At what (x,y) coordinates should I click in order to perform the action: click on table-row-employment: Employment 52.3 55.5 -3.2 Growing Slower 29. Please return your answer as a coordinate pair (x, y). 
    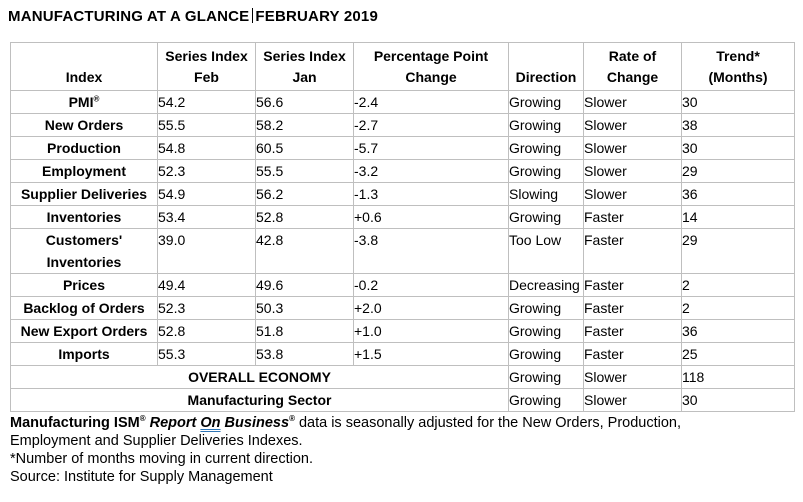
    Looking at the image, I should click on (402, 171).